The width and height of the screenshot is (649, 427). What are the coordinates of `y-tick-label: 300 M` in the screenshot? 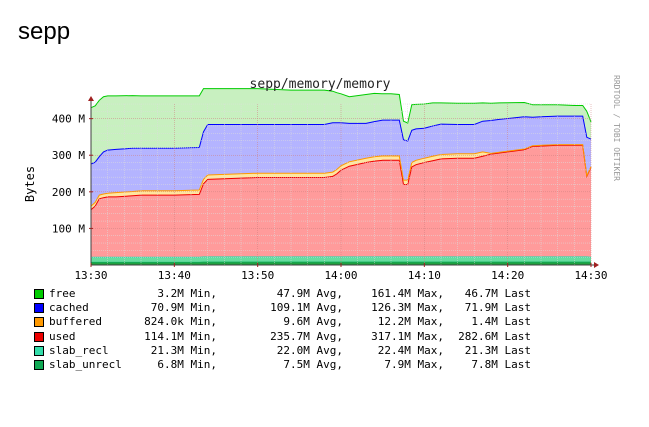 It's located at (68, 155).